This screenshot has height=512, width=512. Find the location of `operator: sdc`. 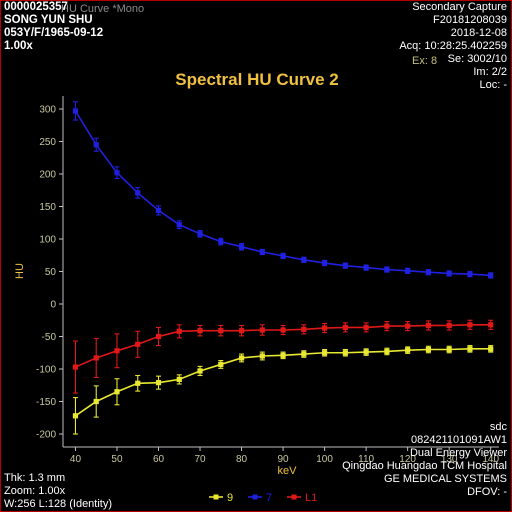

operator: sdc is located at coordinates (498, 427).